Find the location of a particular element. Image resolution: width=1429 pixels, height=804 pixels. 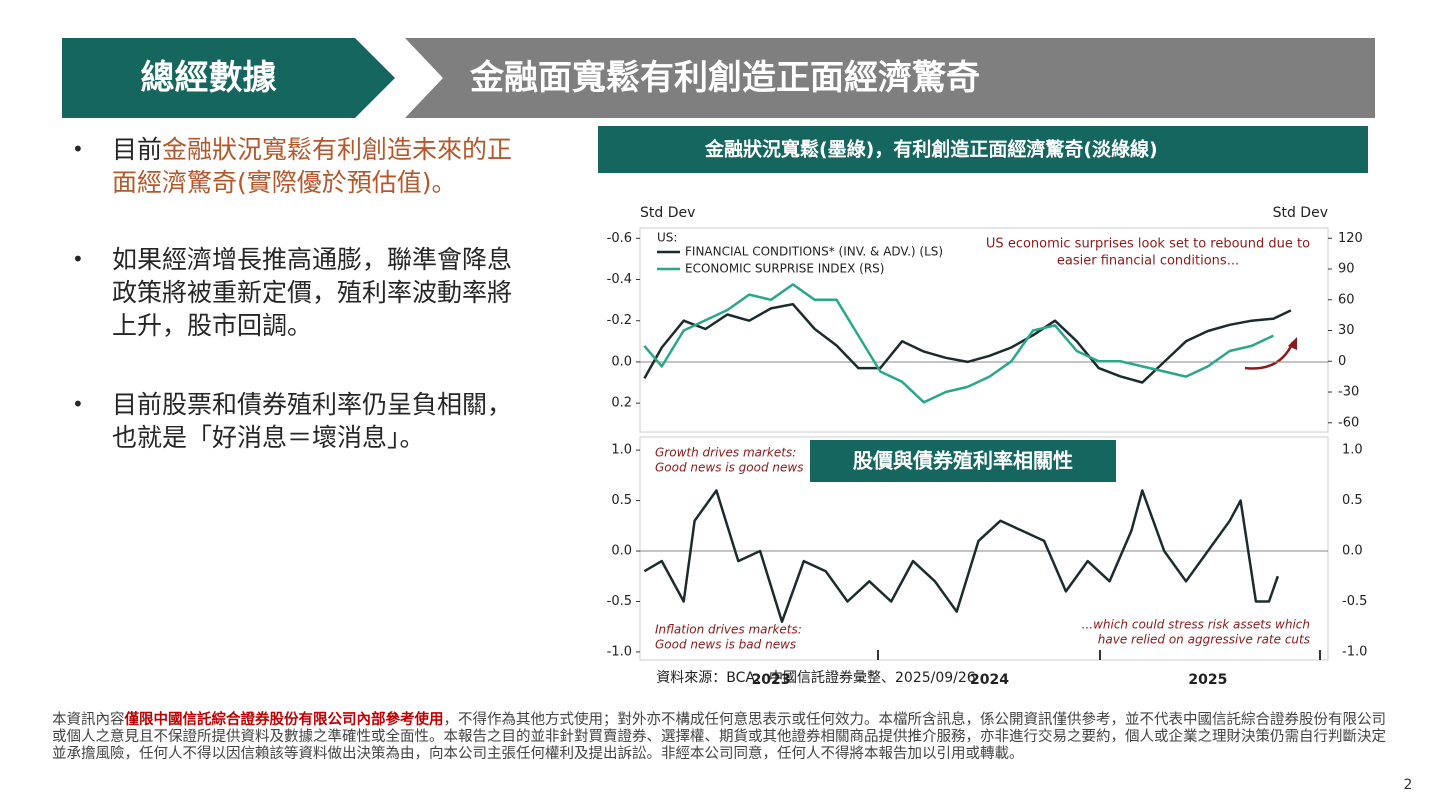

x-tick-label: 2024 is located at coordinates (989, 680).